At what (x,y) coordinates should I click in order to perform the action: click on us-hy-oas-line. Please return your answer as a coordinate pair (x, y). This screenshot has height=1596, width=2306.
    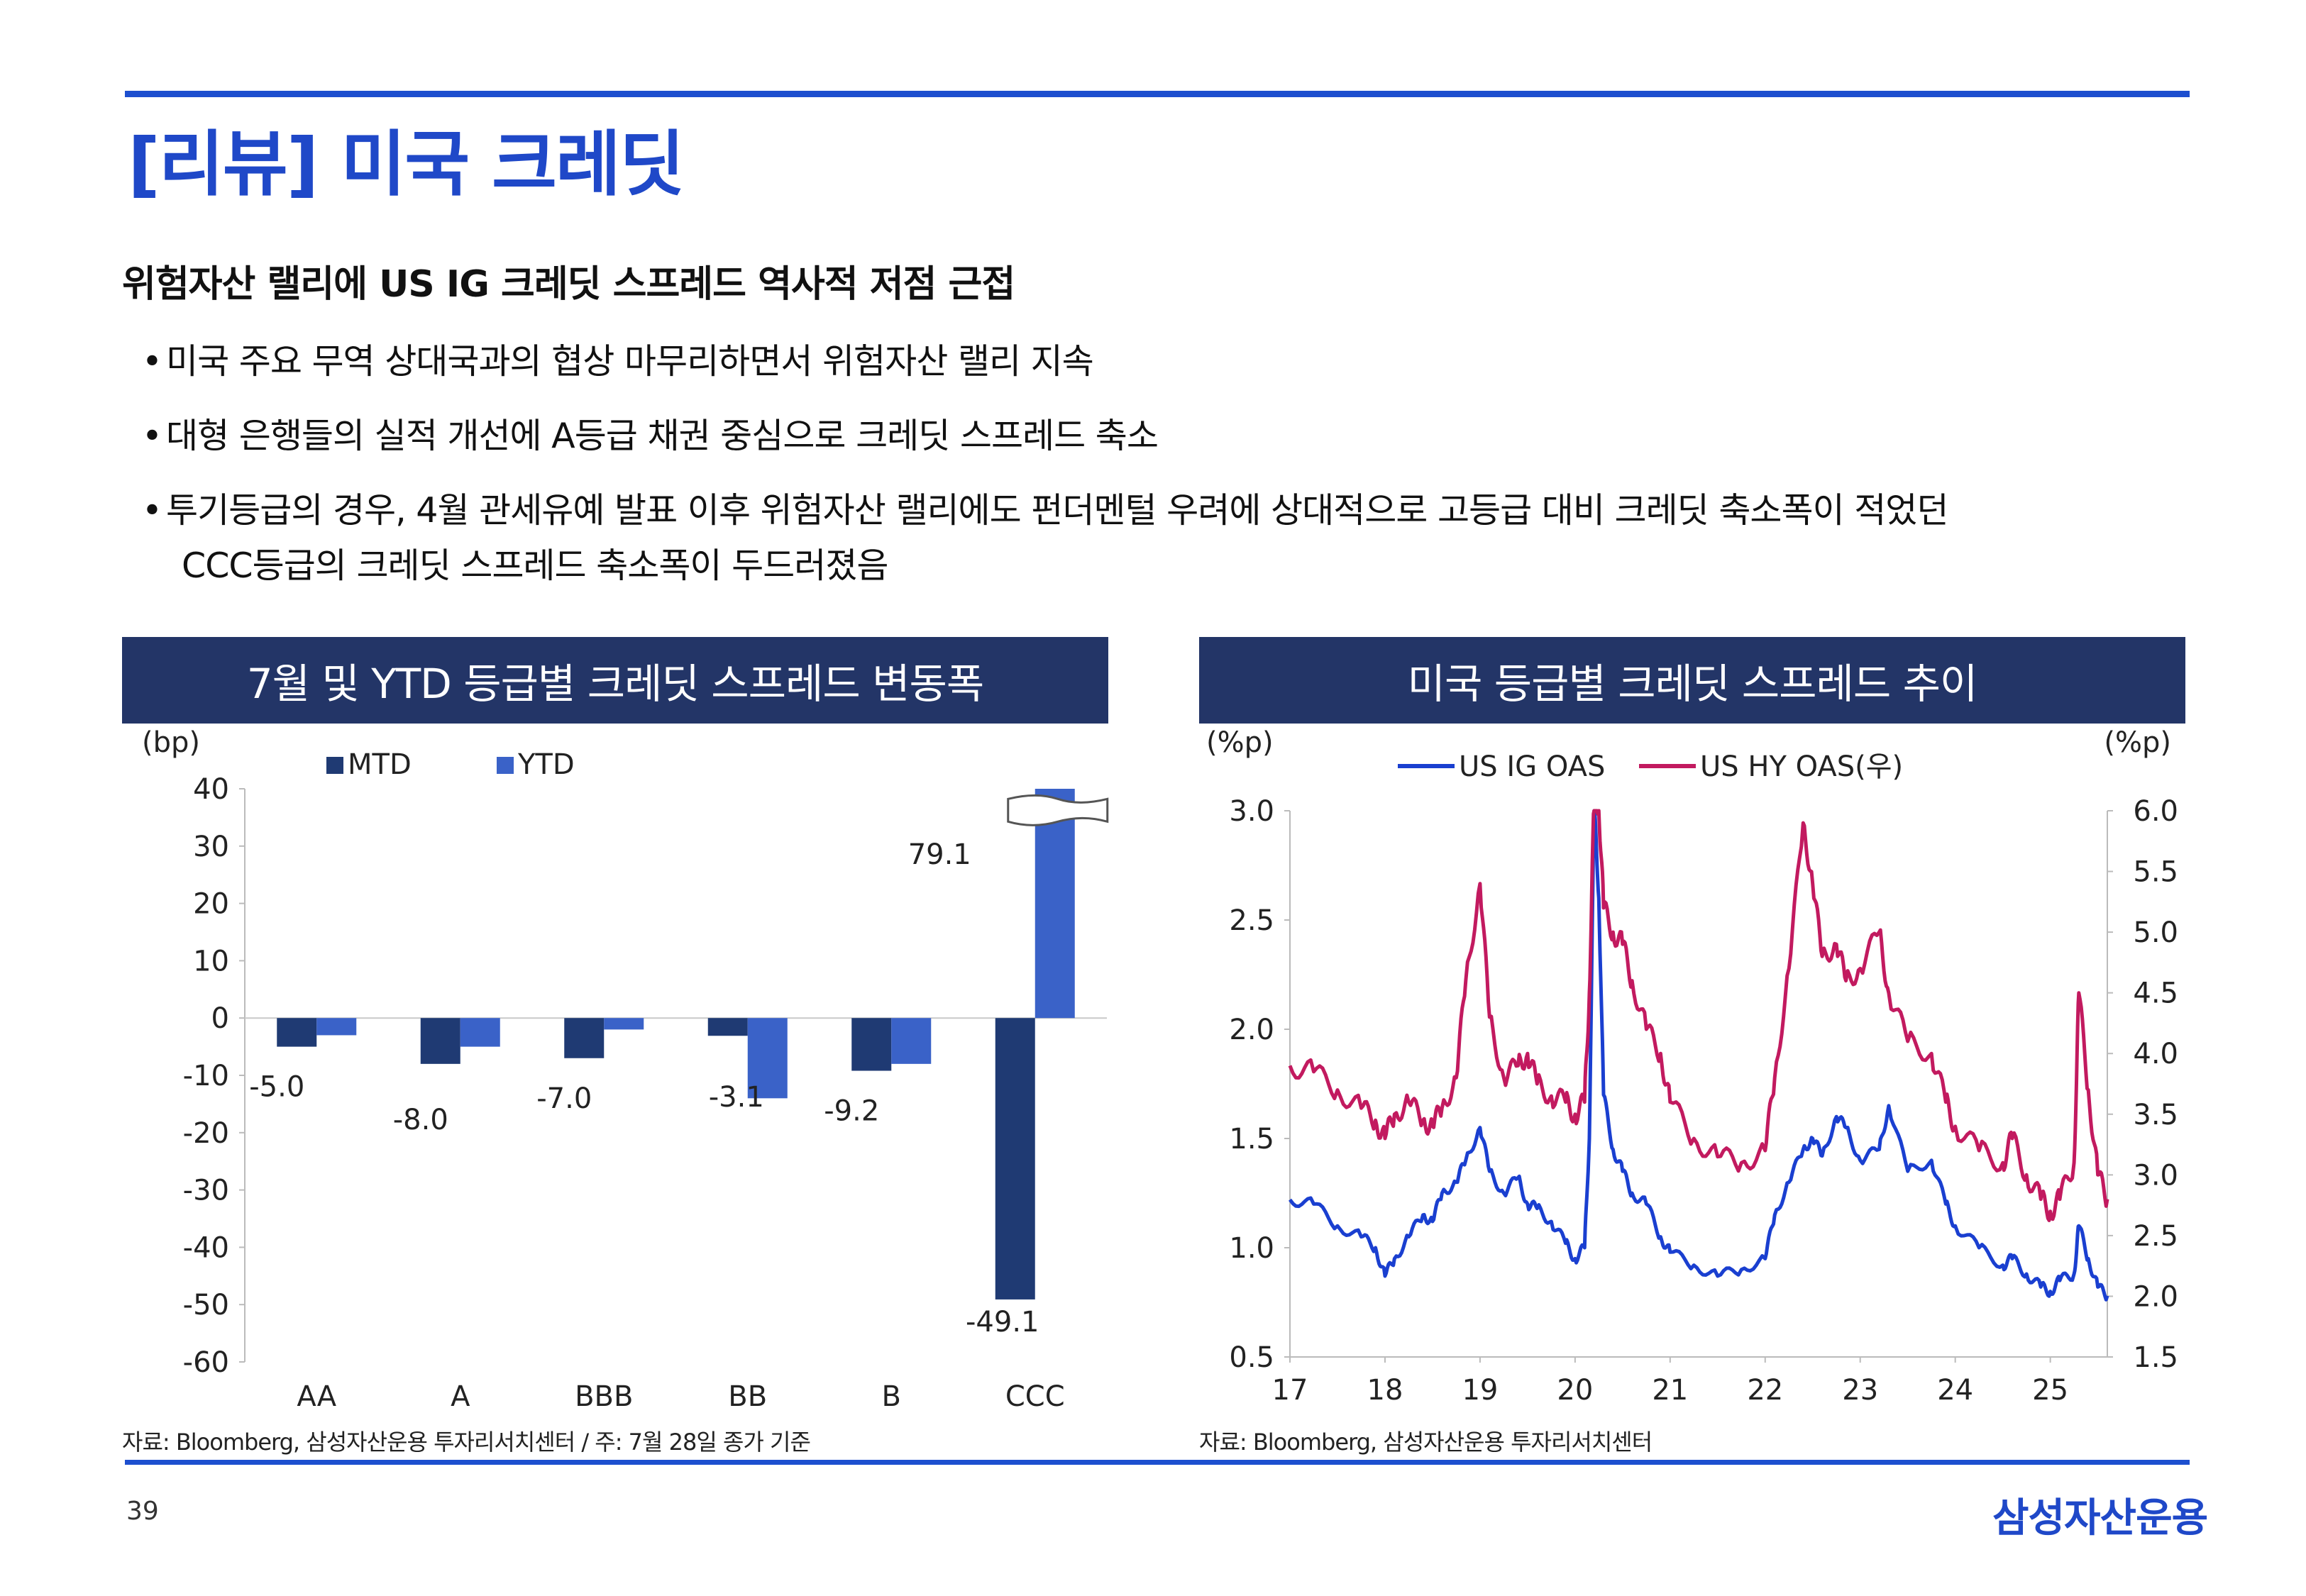
    Looking at the image, I should click on (1698, 1015).